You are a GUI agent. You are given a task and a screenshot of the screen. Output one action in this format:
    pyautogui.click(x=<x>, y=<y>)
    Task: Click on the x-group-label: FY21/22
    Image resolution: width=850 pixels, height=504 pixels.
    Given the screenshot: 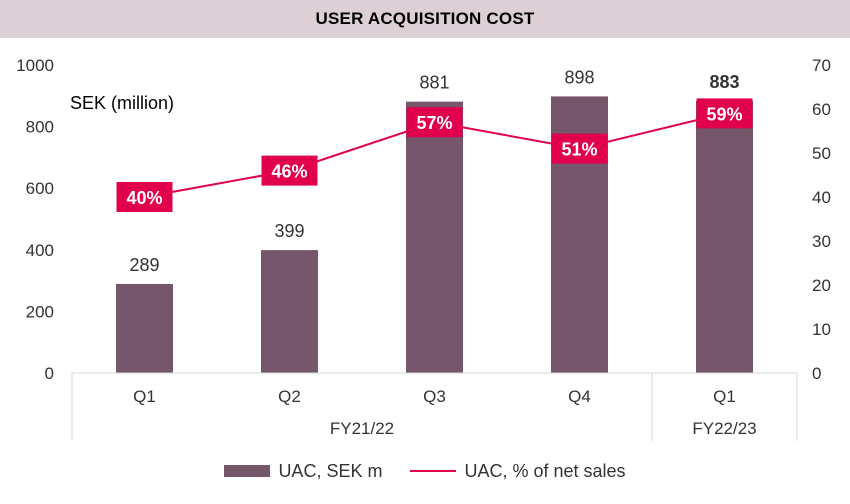 What is the action you would take?
    pyautogui.click(x=362, y=428)
    